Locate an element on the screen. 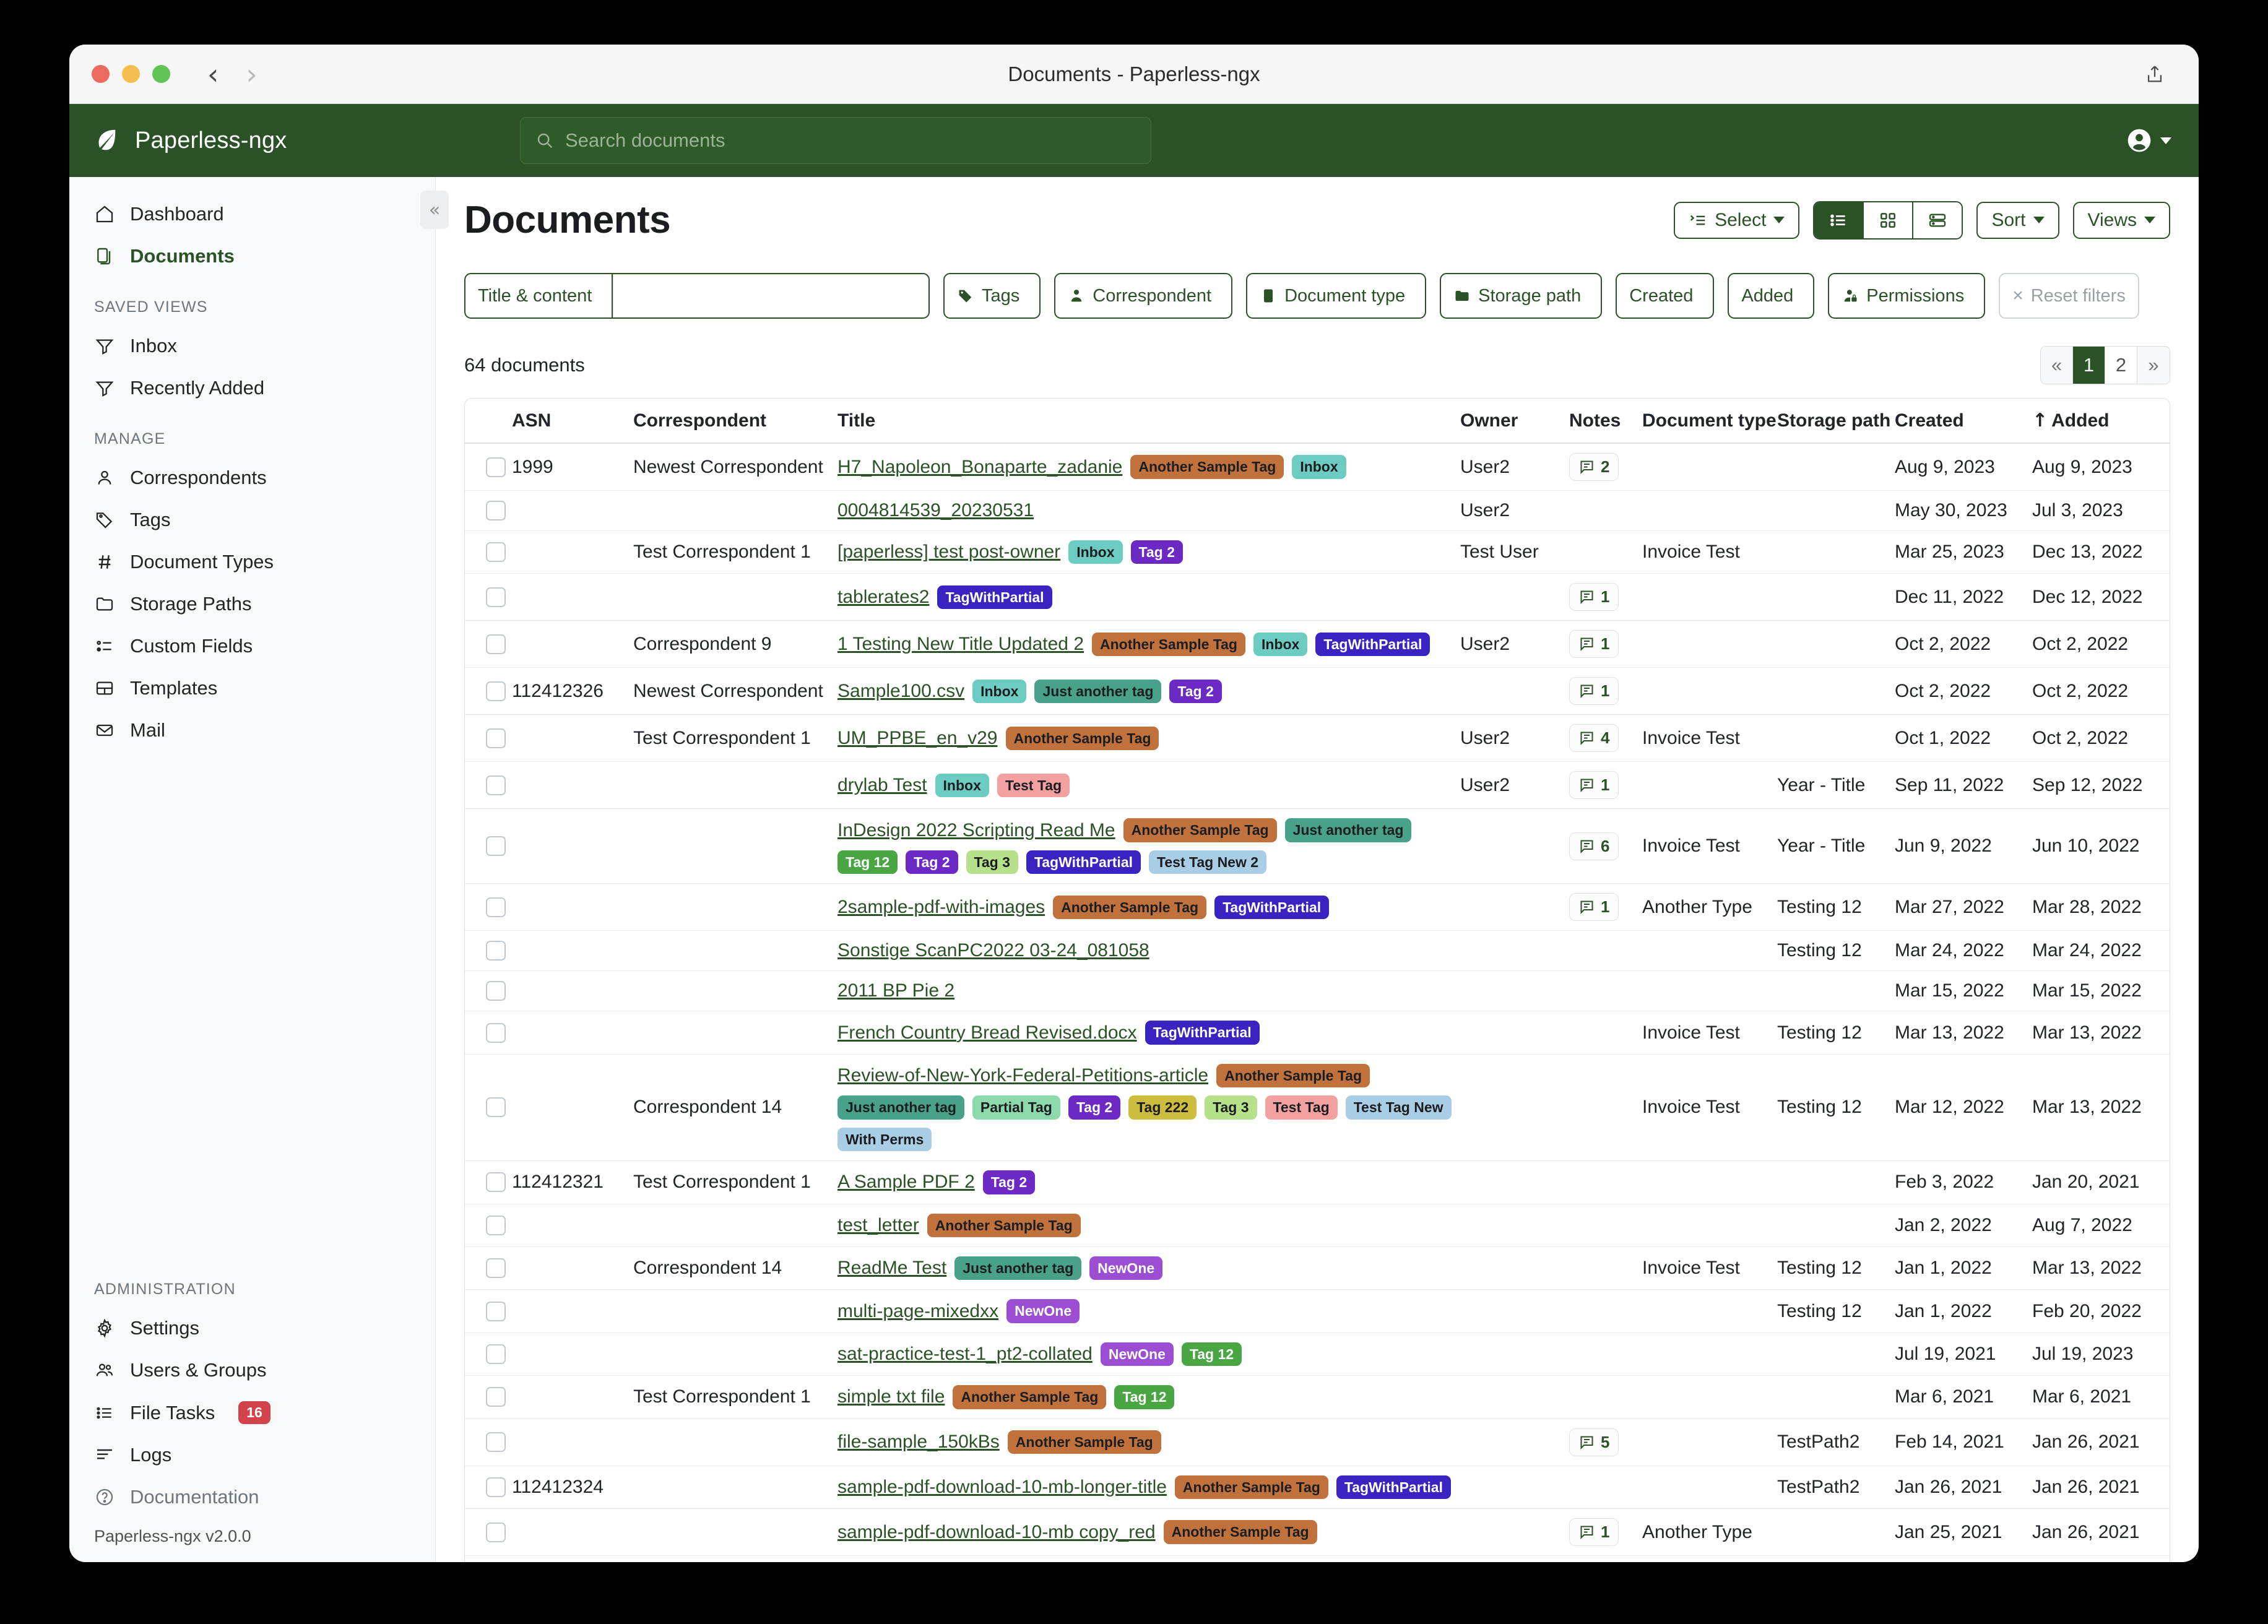 This screenshot has width=2268, height=1624. sidebar-item-dashboard: Dashboard is located at coordinates (252, 214).